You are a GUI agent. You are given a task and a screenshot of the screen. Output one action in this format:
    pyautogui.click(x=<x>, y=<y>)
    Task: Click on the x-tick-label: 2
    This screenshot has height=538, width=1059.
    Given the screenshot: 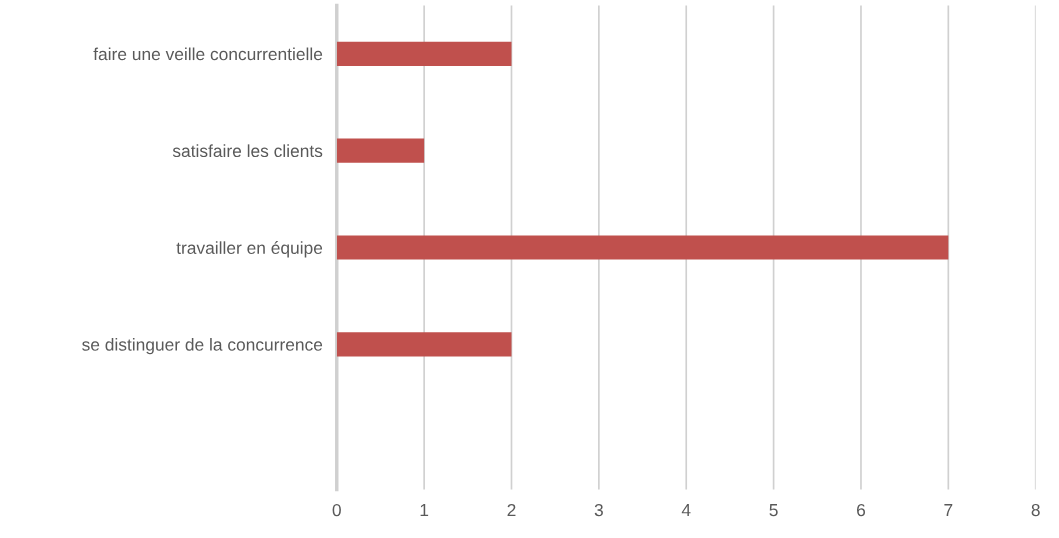 What is the action you would take?
    pyautogui.click(x=511, y=510)
    